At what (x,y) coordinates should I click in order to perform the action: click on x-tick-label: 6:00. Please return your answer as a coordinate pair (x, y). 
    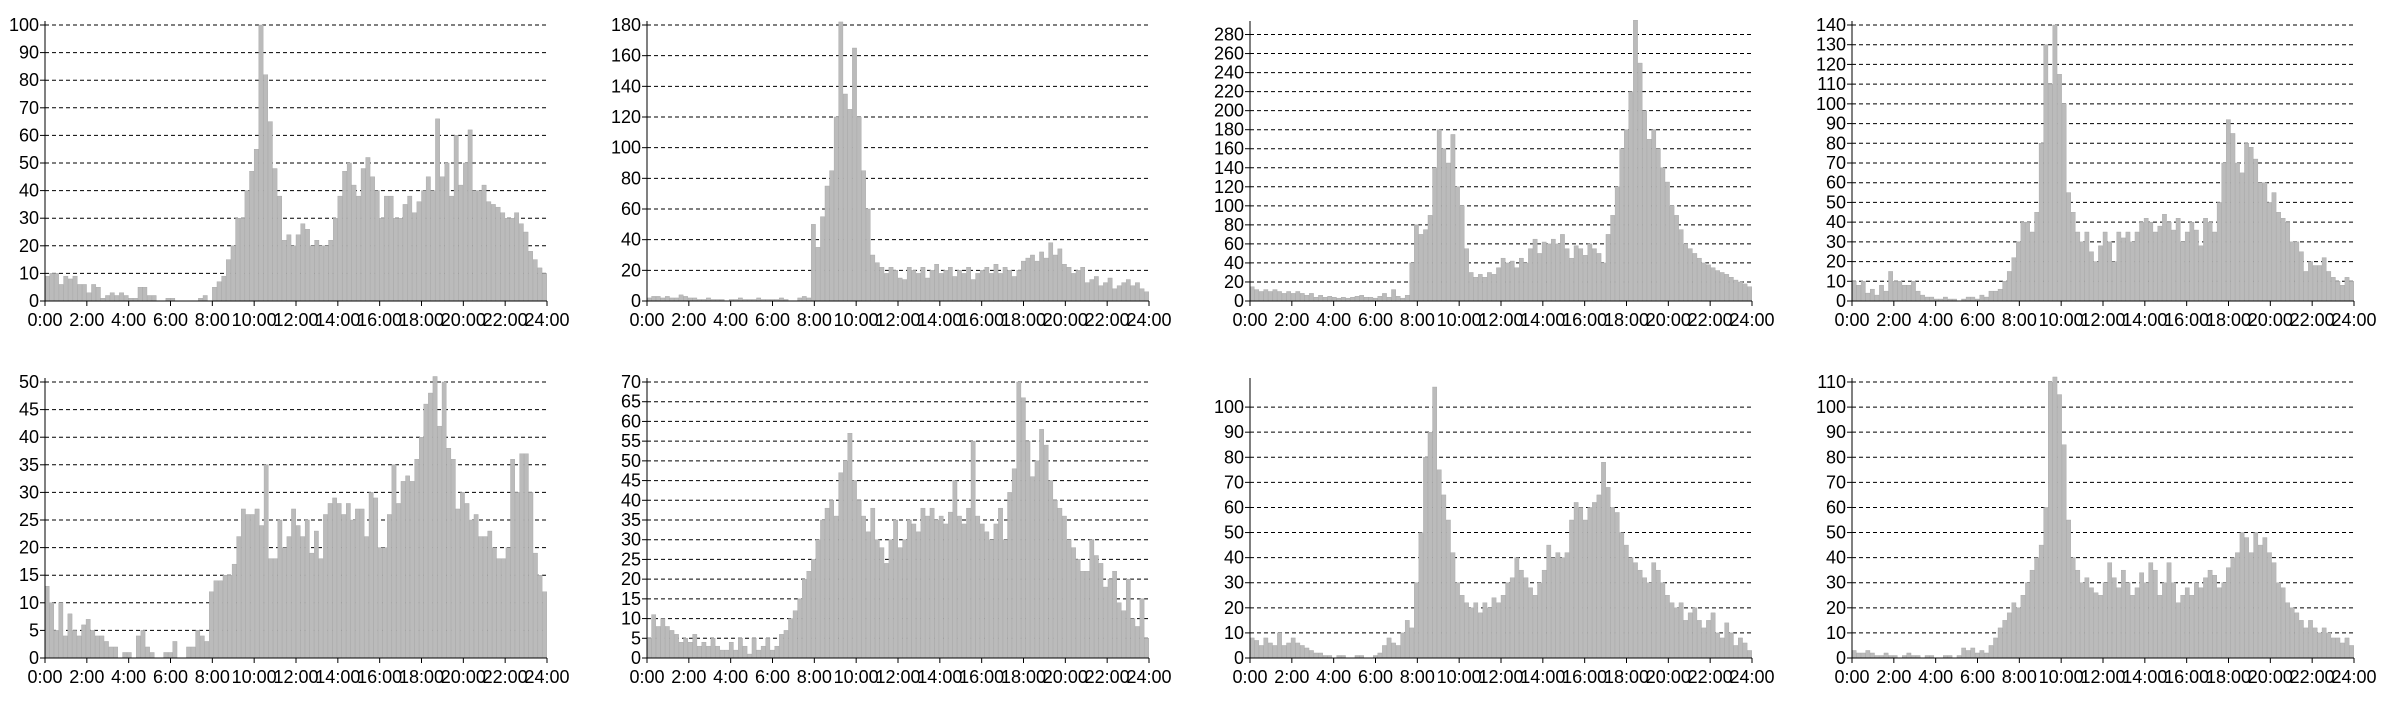
    Looking at the image, I should click on (1977, 677).